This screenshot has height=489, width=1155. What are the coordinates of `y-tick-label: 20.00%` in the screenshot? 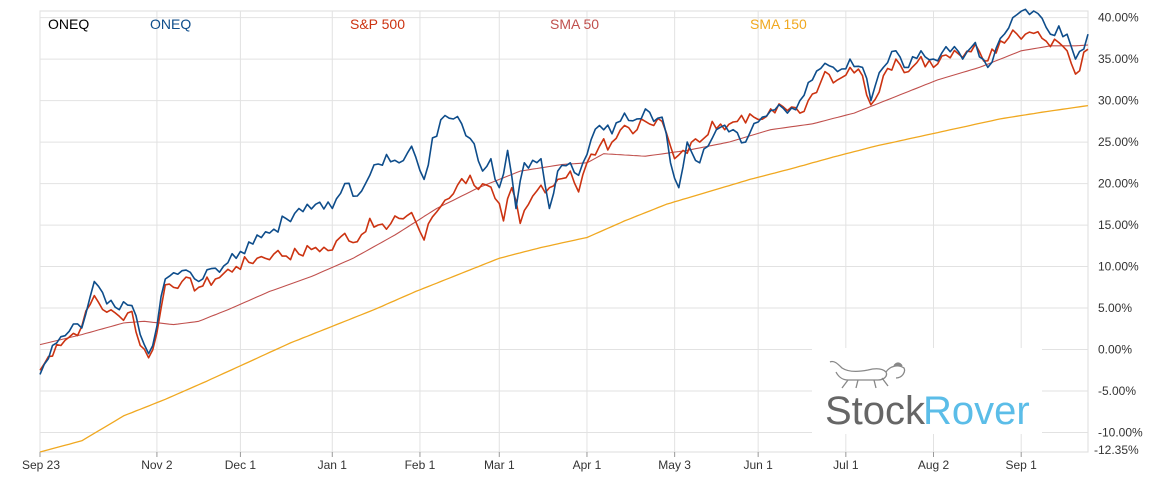 It's located at (1118, 184).